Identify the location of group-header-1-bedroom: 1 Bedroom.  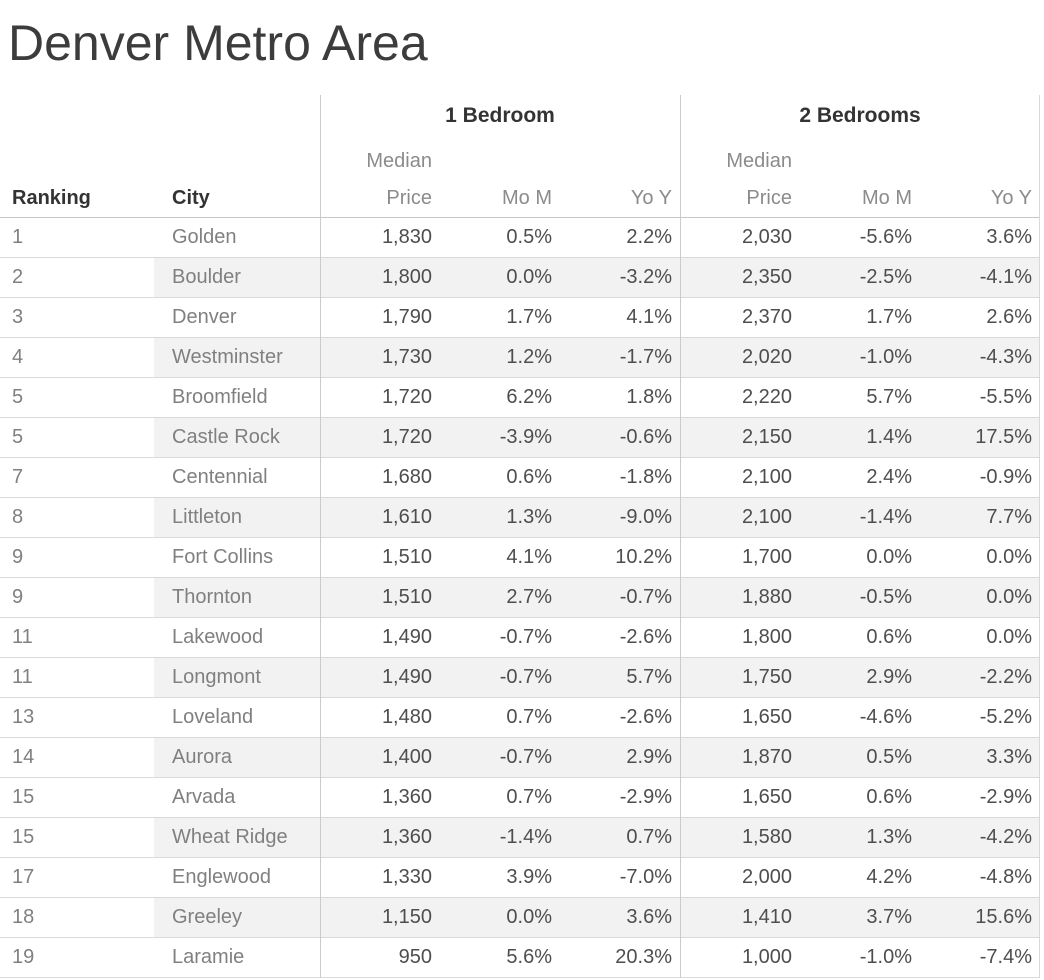
(500, 115).